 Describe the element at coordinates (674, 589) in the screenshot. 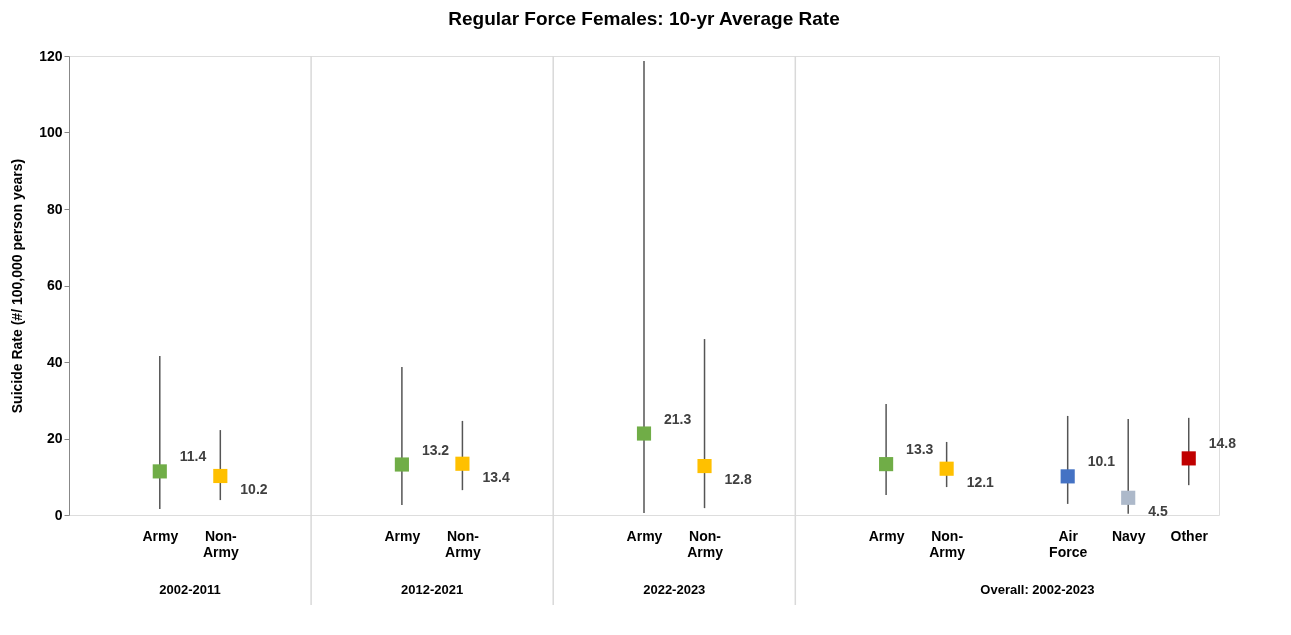

I see `text: 2022-2023` at that location.